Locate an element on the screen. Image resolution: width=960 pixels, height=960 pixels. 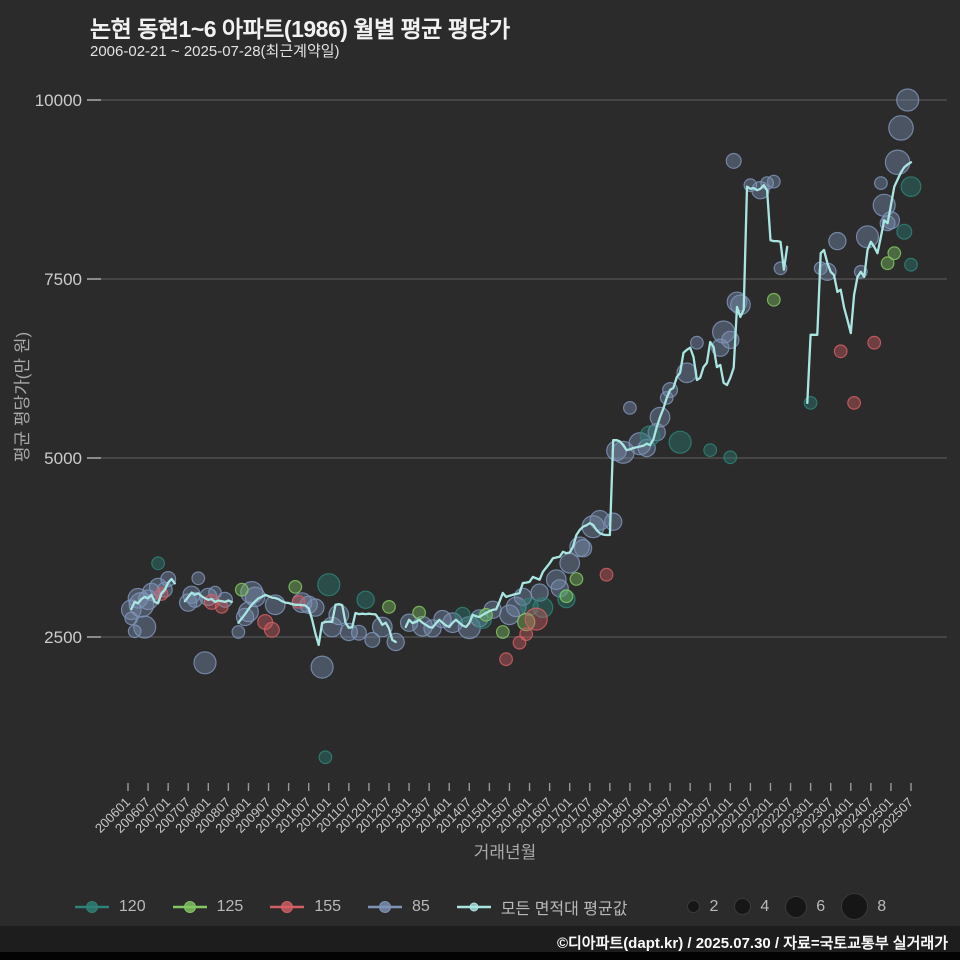
footer-strip is located at coordinates (480, 939).